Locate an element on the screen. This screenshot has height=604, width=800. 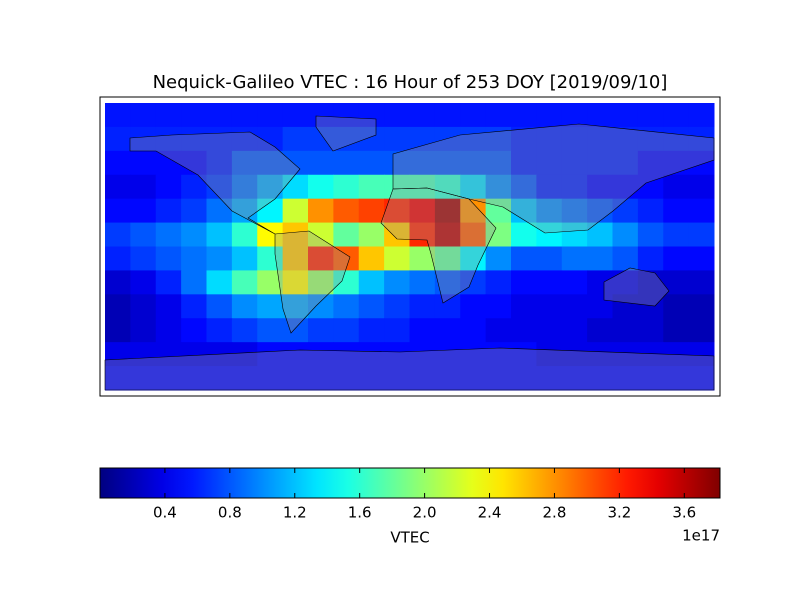
colorbar-tick-label: 2.0 is located at coordinates (425, 513).